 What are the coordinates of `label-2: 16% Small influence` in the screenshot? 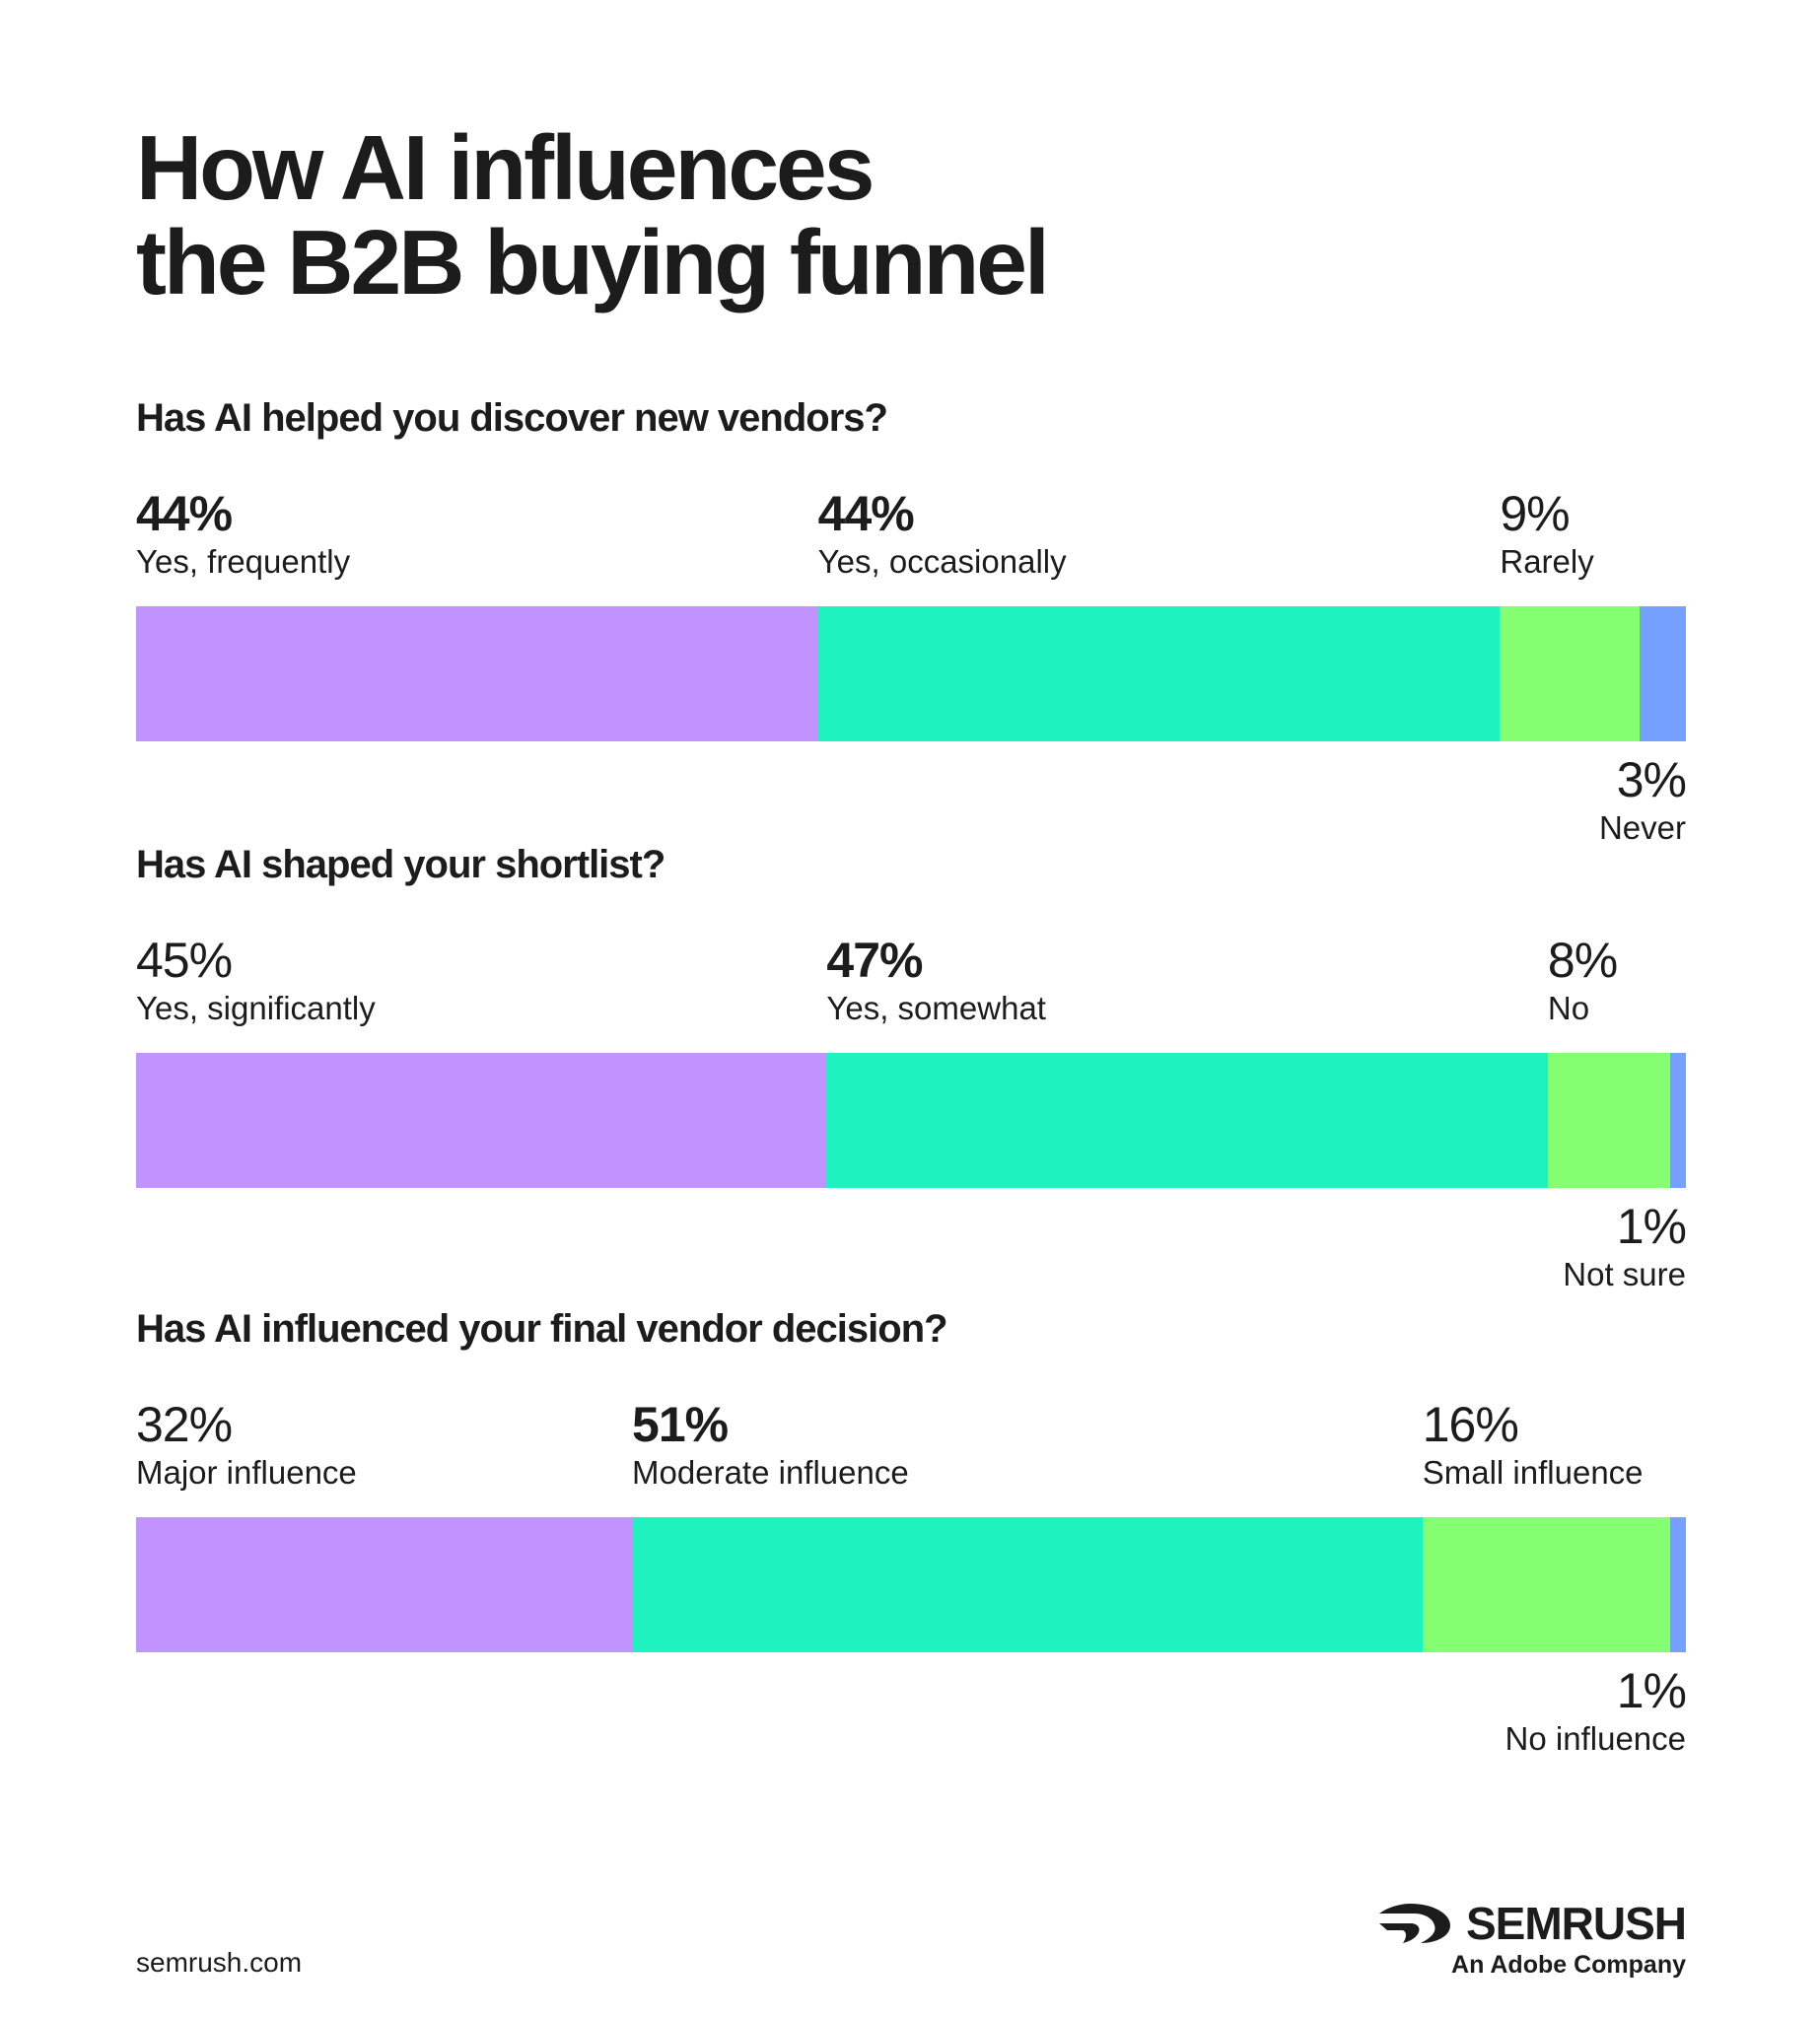 It's located at (1533, 1444).